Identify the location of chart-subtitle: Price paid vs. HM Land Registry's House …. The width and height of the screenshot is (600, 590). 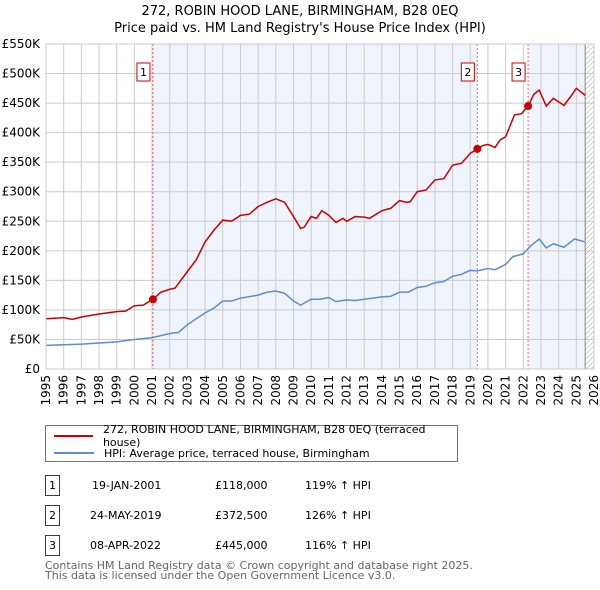
(300, 28).